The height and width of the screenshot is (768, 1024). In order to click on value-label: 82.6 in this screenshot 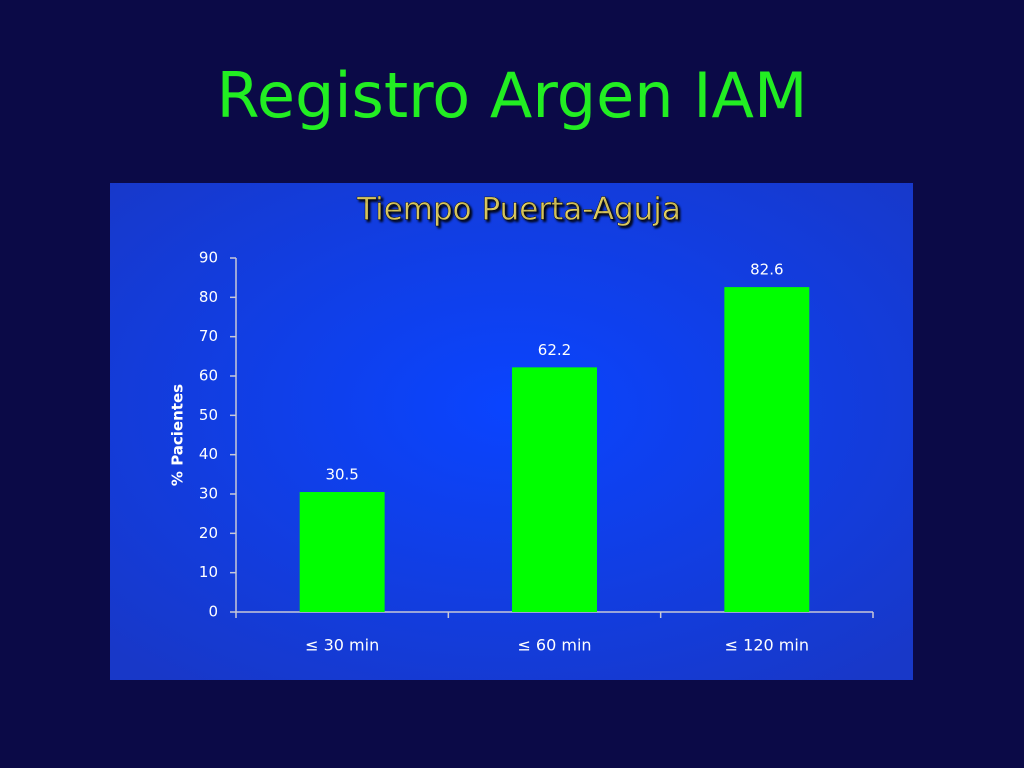, I will do `click(766, 270)`.